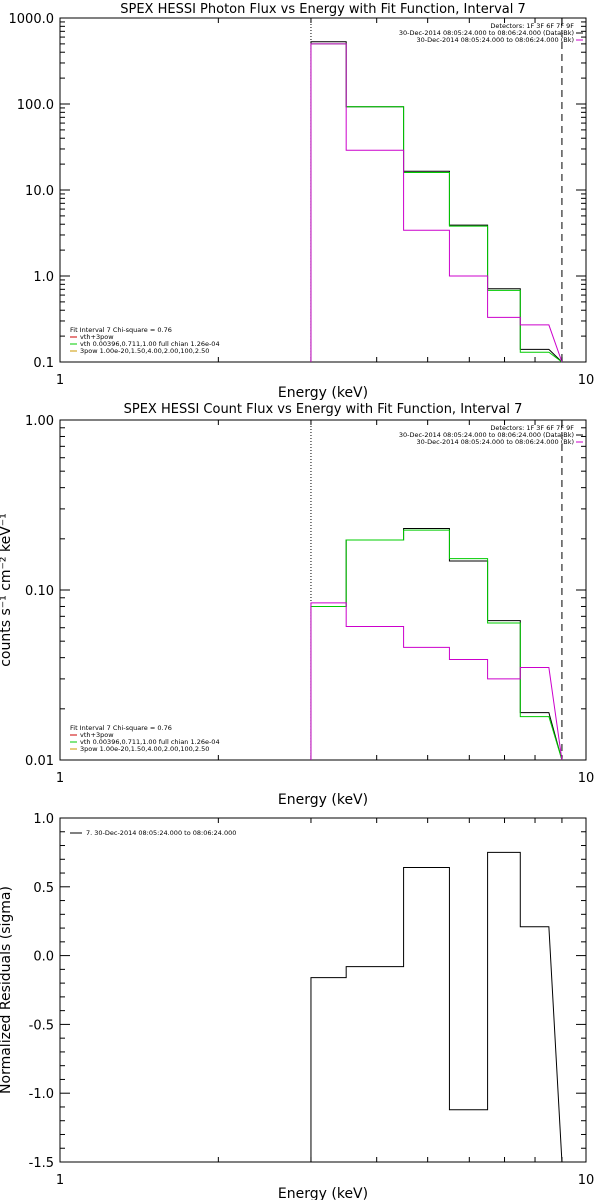  What do you see at coordinates (43, 957) in the screenshot?
I see `y-tick-label: 0.0` at bounding box center [43, 957].